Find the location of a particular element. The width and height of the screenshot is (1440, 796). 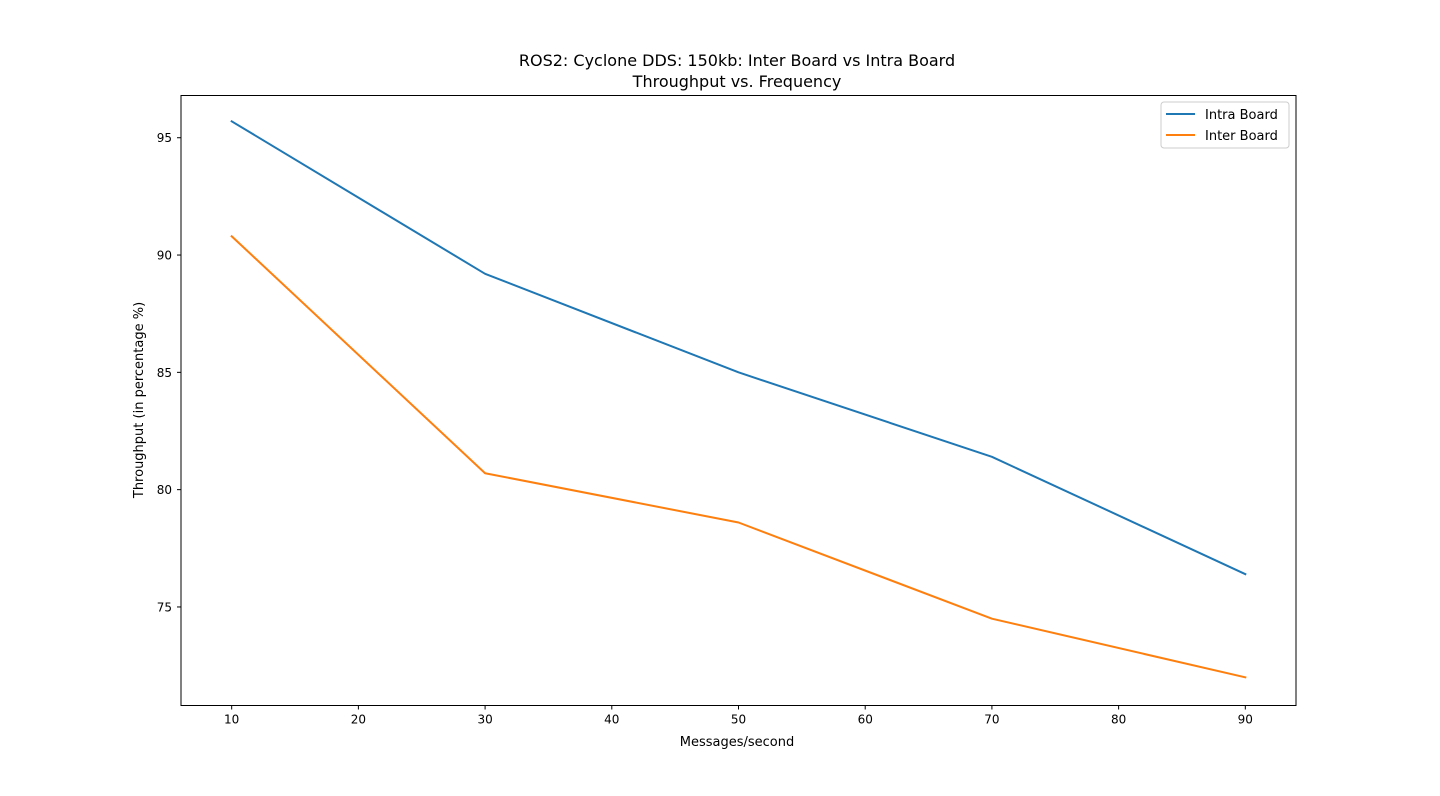

x-tick-label: 30 is located at coordinates (484, 720).